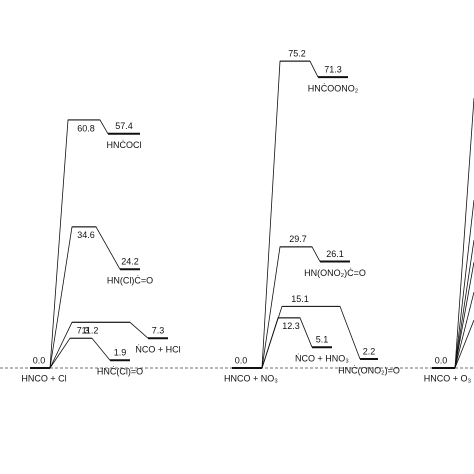 This screenshot has width=474, height=474. What do you see at coordinates (120, 353) in the screenshot?
I see `product-energy: 1.9` at bounding box center [120, 353].